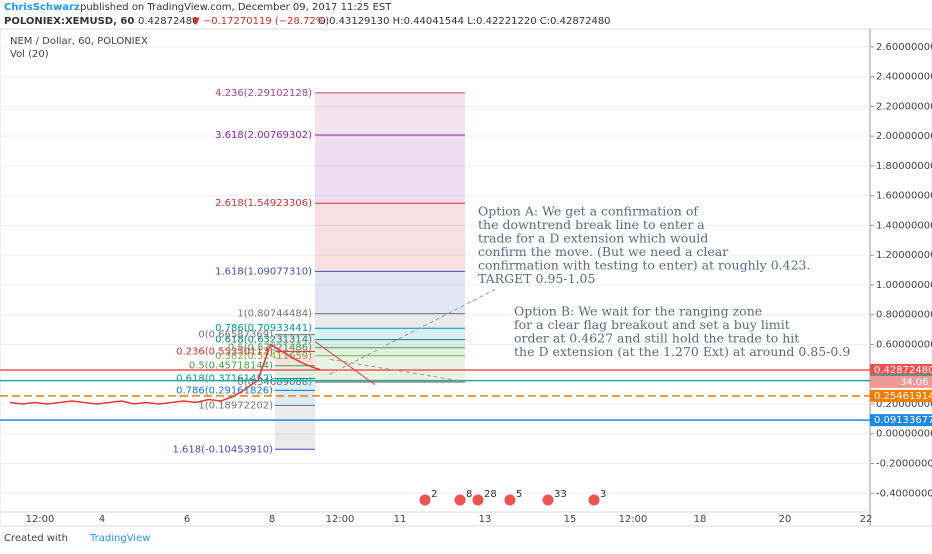  I want to click on y-tick-label: 1.20000000, so click(904, 255).